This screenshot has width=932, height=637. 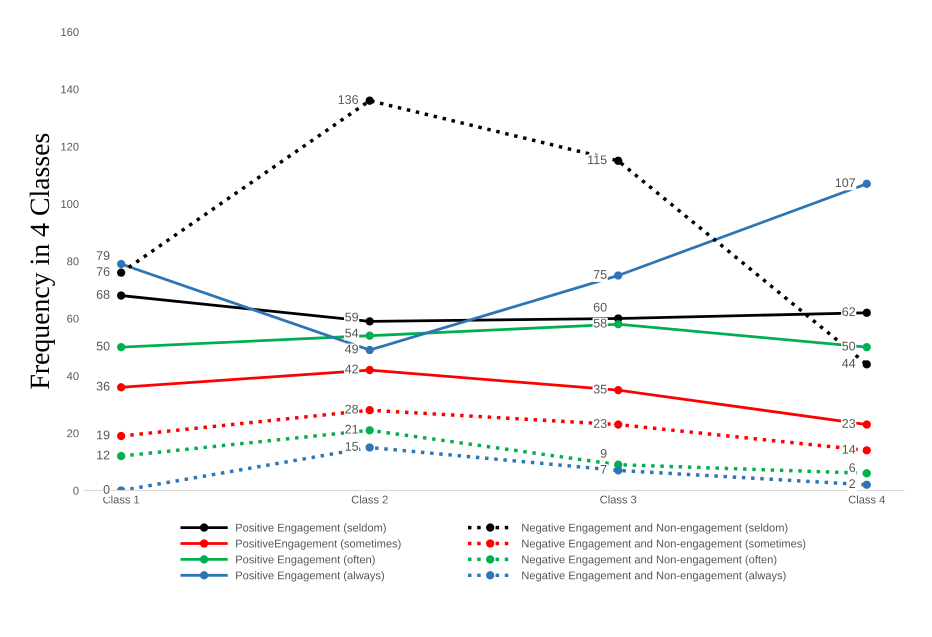 I want to click on data-label: 35, so click(x=600, y=389).